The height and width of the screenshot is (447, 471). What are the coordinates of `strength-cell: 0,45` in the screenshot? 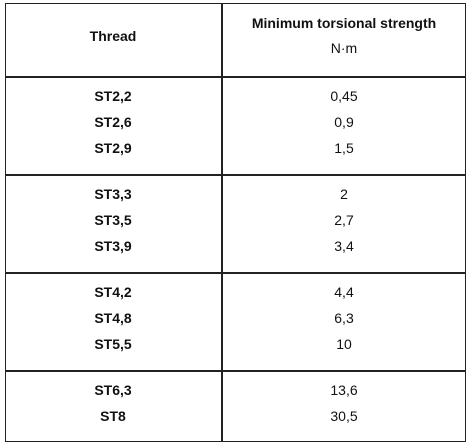 It's located at (344, 96).